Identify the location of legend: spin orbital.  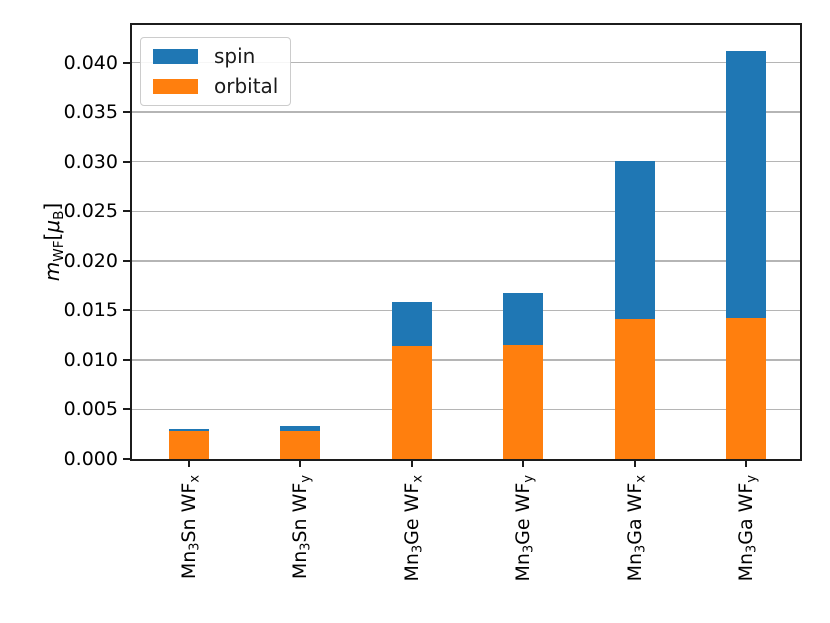
(216, 71).